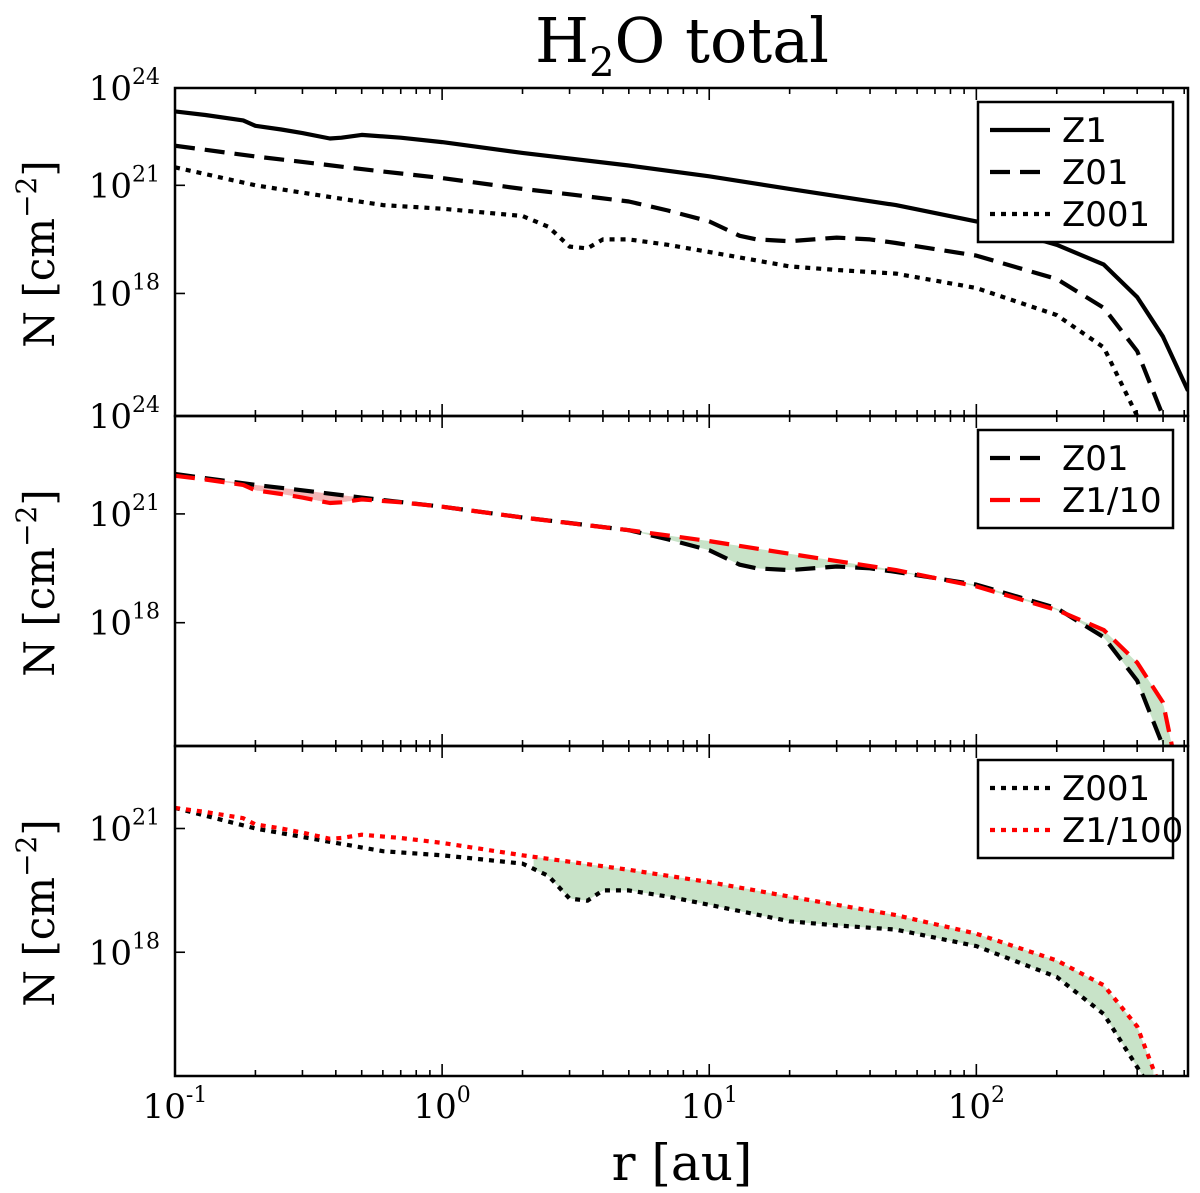  I want to click on x-tick-label-exponent: -1, so click(196, 1095).